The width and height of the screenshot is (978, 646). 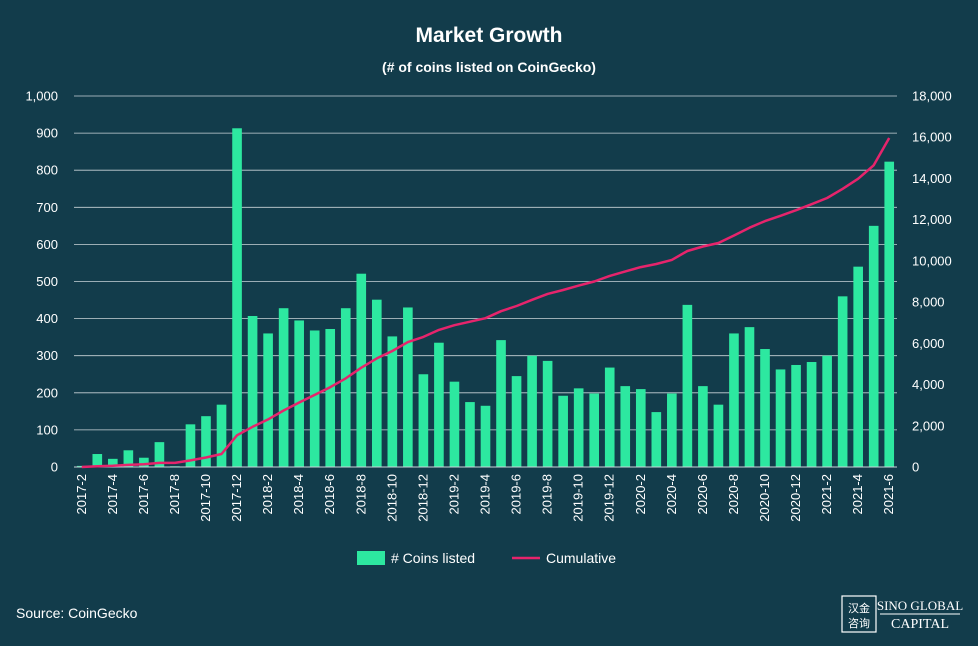 I want to click on legend-line-label: Cumulative, so click(x=581, y=558).